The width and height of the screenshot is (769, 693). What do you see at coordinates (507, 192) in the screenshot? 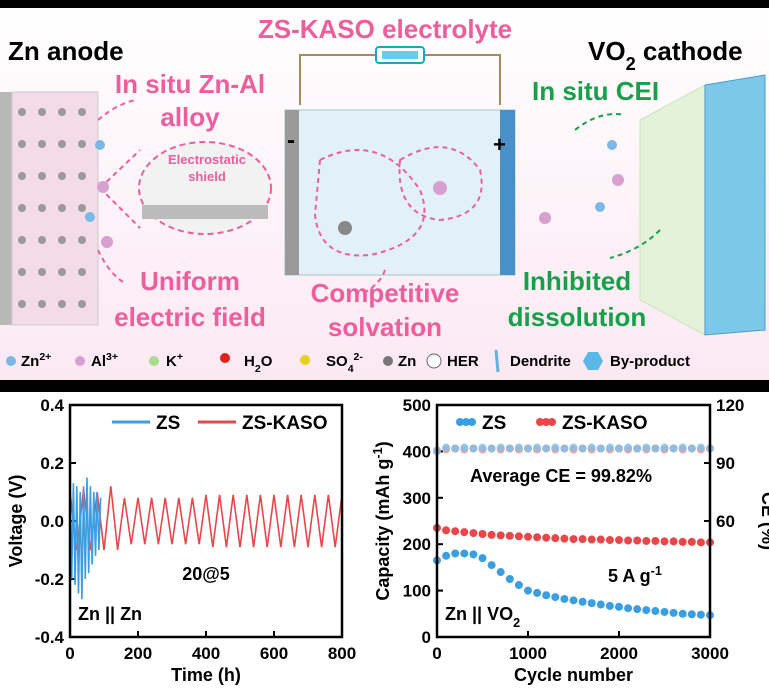
I see `cell-cathode` at bounding box center [507, 192].